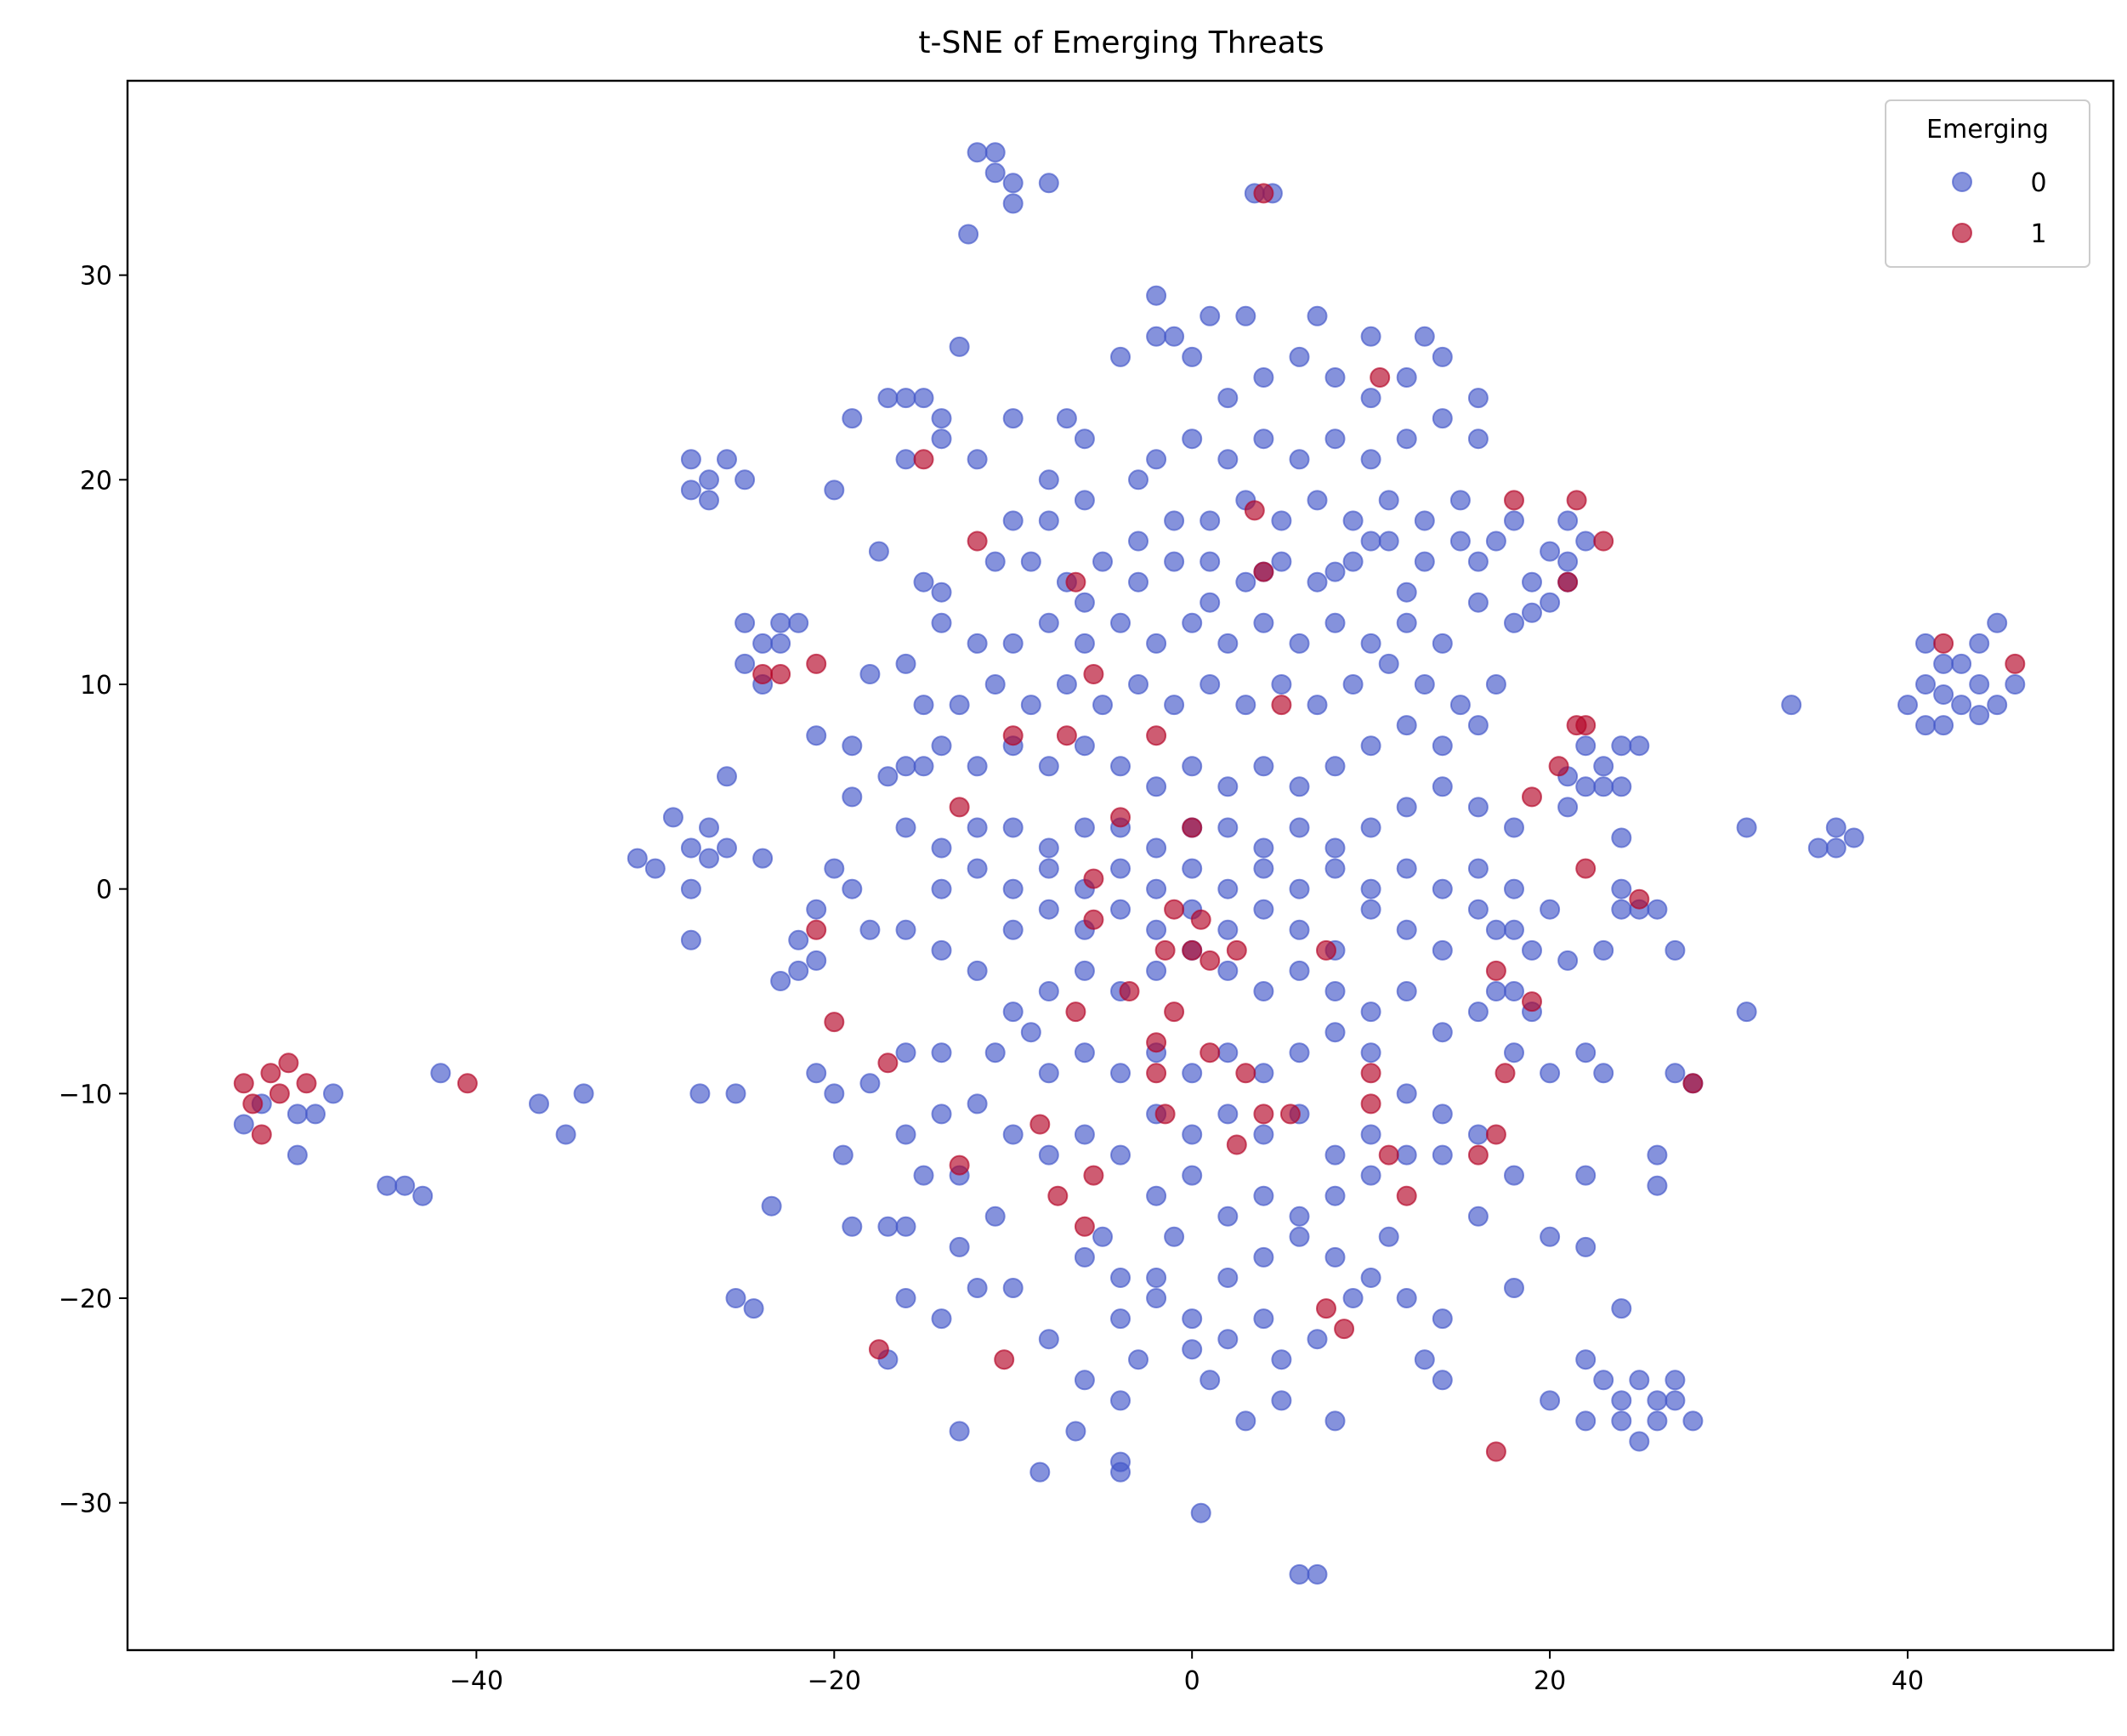  Describe the element at coordinates (96, 277) in the screenshot. I see `y-tick-label: 30` at that location.